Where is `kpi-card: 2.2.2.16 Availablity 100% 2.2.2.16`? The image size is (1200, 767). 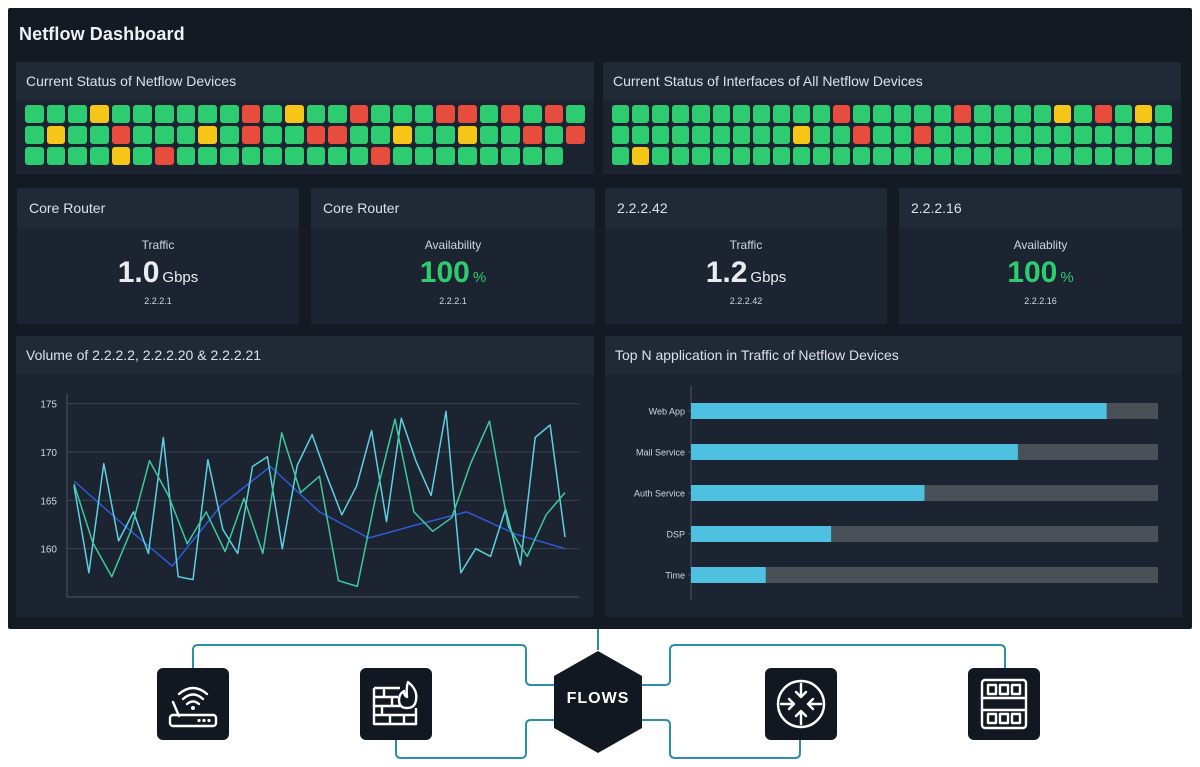 kpi-card: 2.2.2.16 Availablity 100% 2.2.2.16 is located at coordinates (1040, 256).